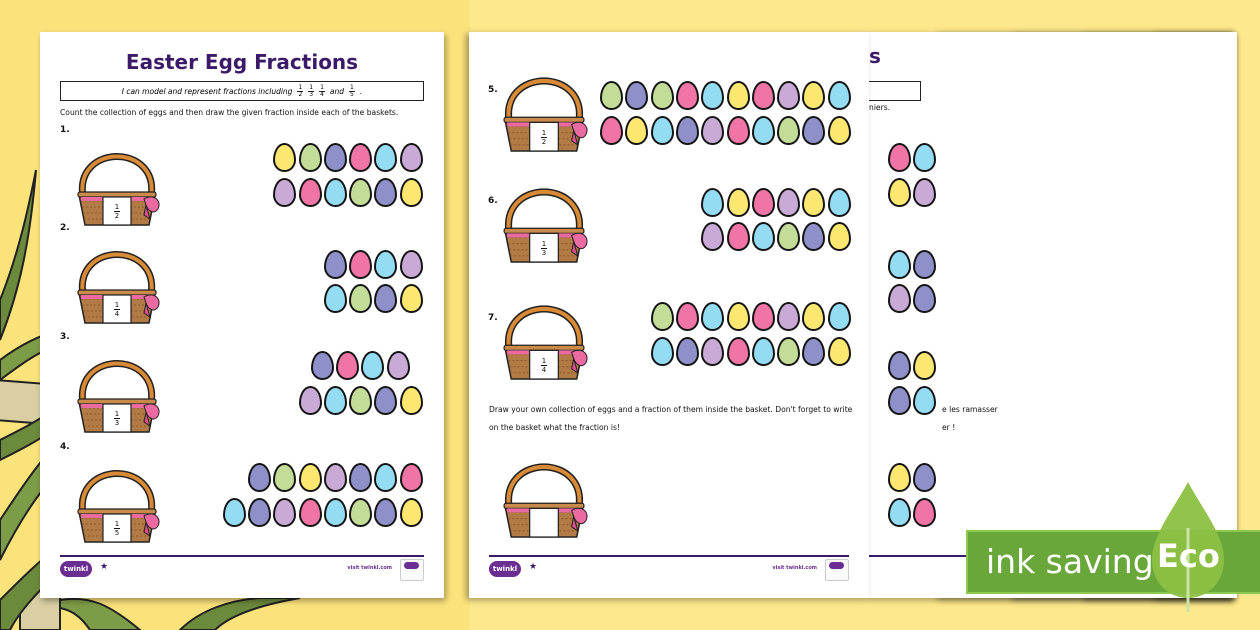  I want to click on question-number: 3., so click(65, 337).